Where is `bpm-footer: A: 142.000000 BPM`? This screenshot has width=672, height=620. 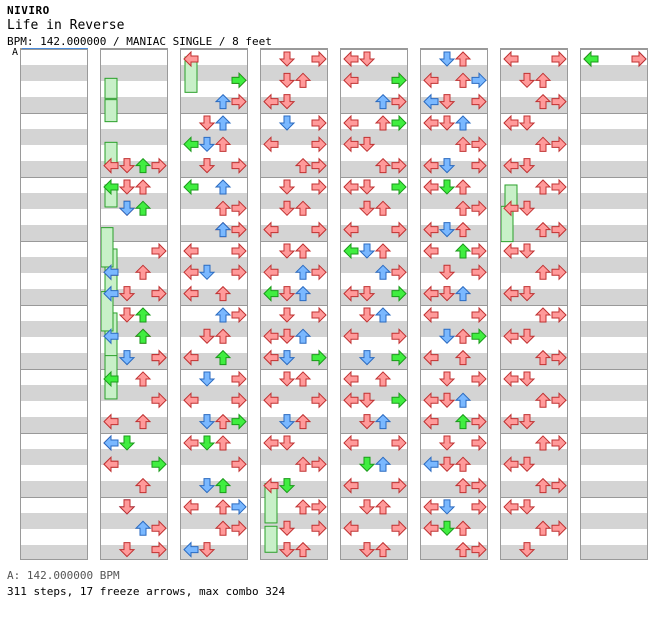 bpm-footer: A: 142.000000 BPM is located at coordinates (63, 575).